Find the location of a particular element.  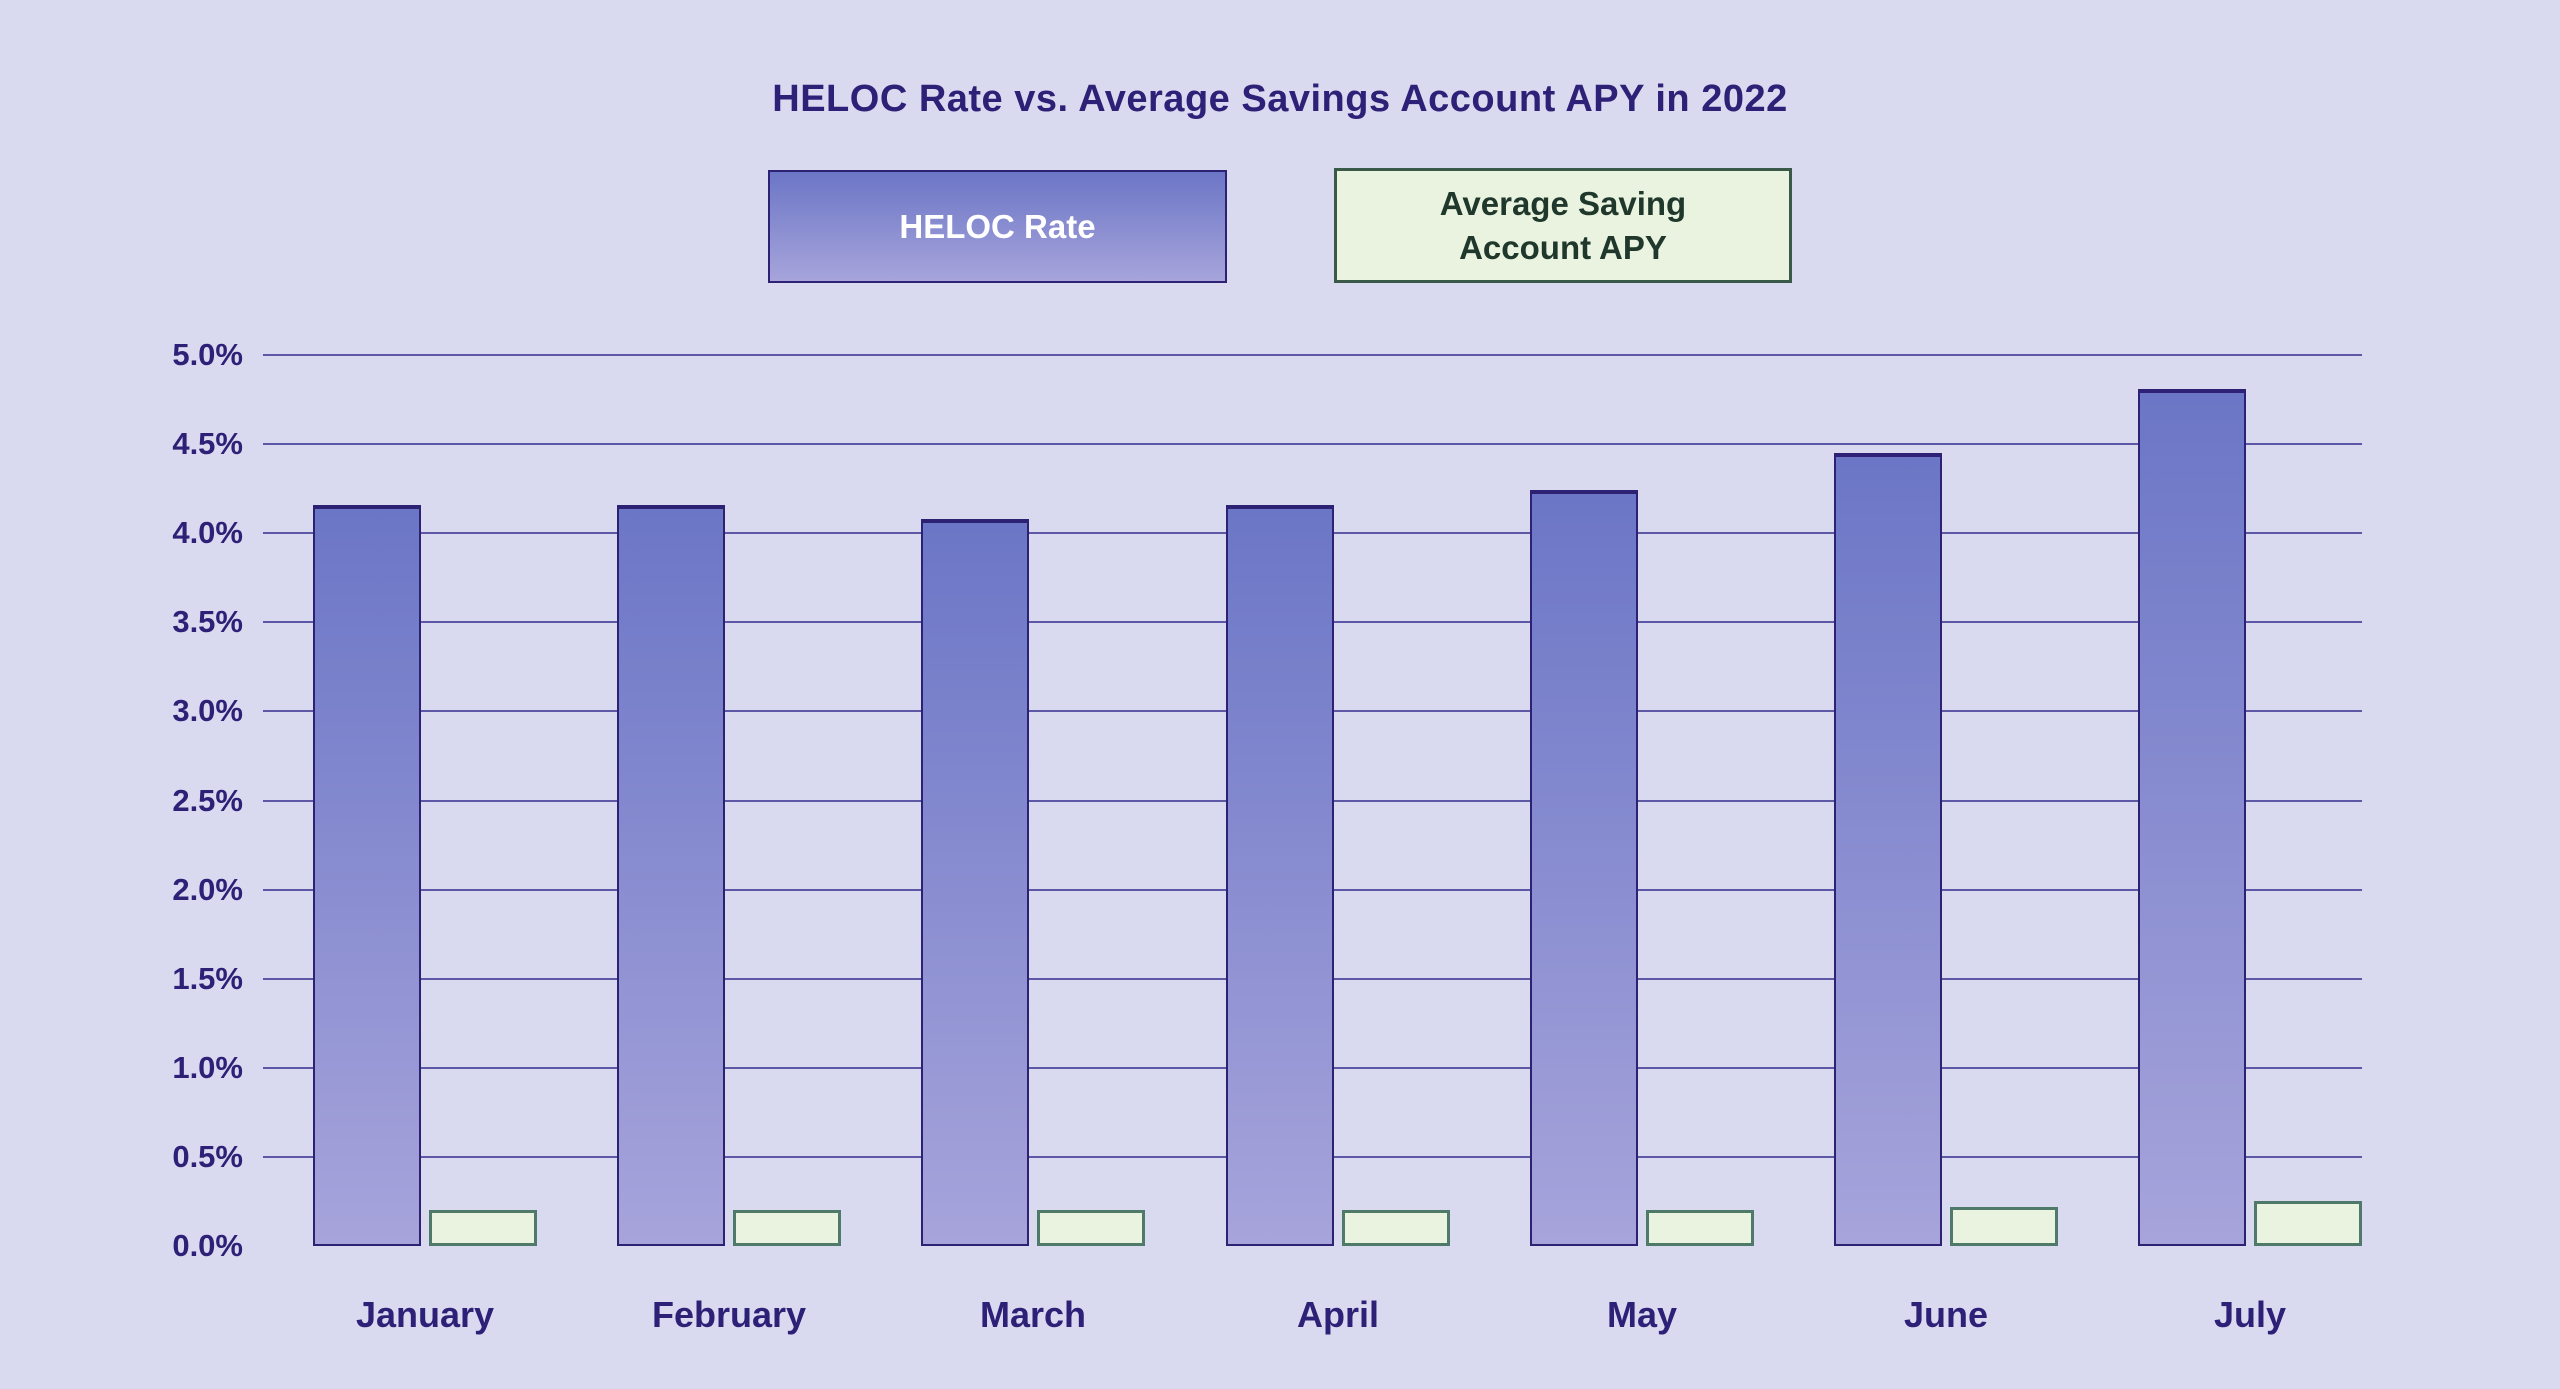

x-axis-month-label: July is located at coordinates (2250, 1314).